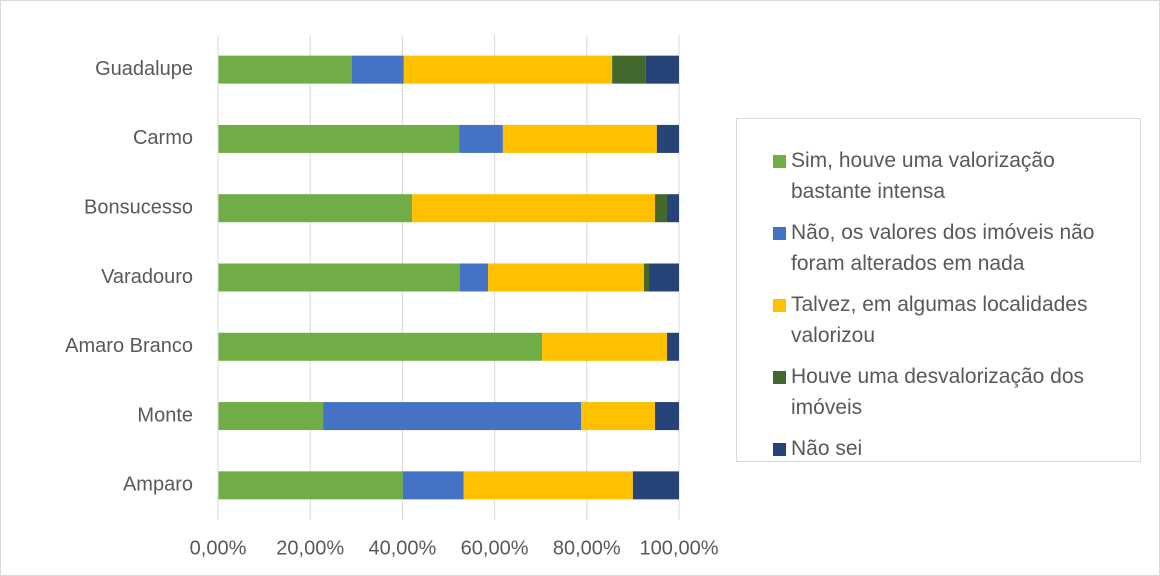 The width and height of the screenshot is (1160, 576). What do you see at coordinates (147, 277) in the screenshot?
I see `y-tick-label: Varadouro` at bounding box center [147, 277].